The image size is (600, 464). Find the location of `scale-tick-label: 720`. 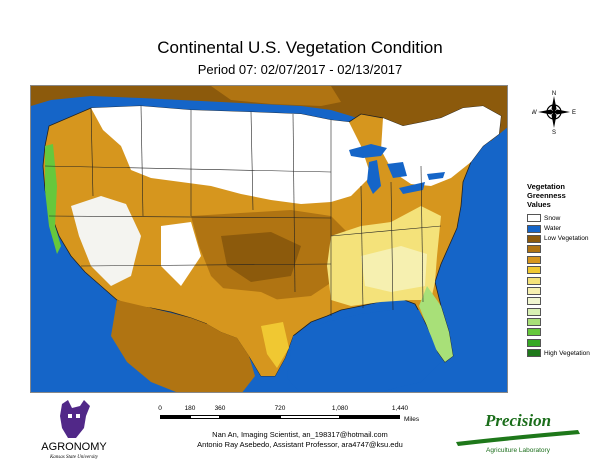

scale-tick-label: 720 is located at coordinates (280, 408).